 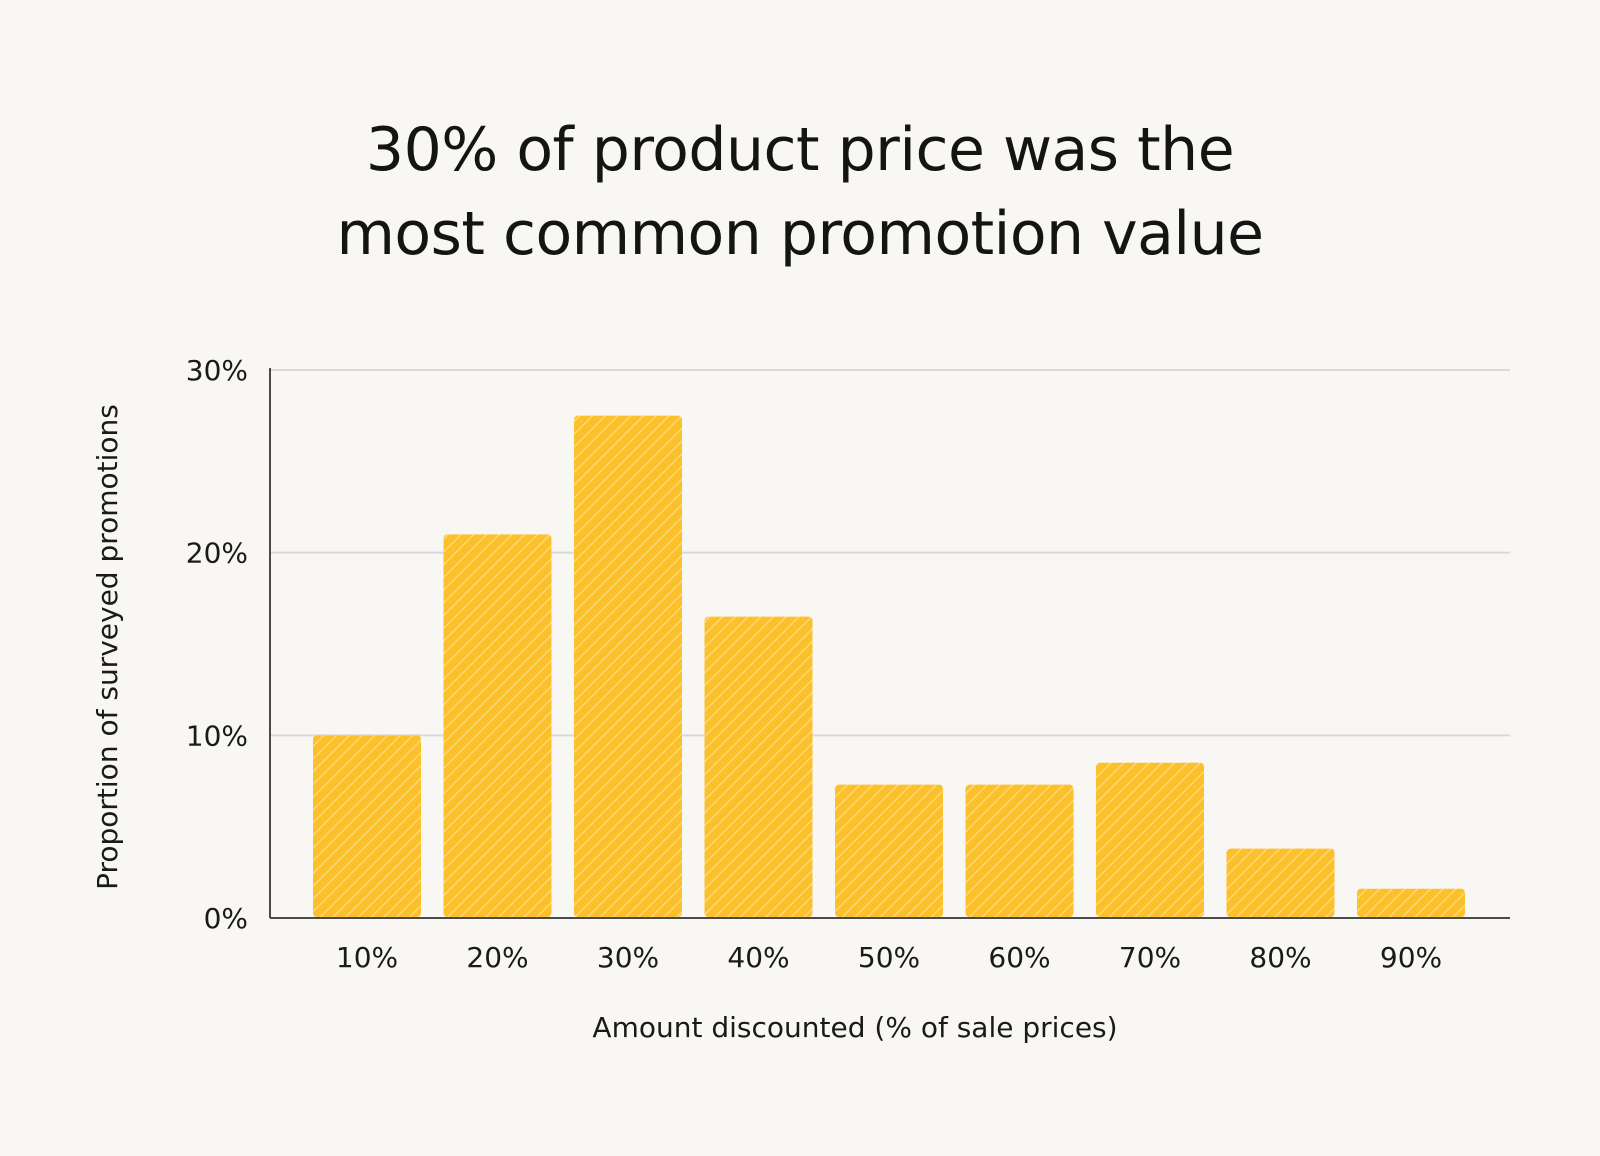 What do you see at coordinates (854, 1027) in the screenshot?
I see `x-axis-title: Amount discounted (% of sale prices)` at bounding box center [854, 1027].